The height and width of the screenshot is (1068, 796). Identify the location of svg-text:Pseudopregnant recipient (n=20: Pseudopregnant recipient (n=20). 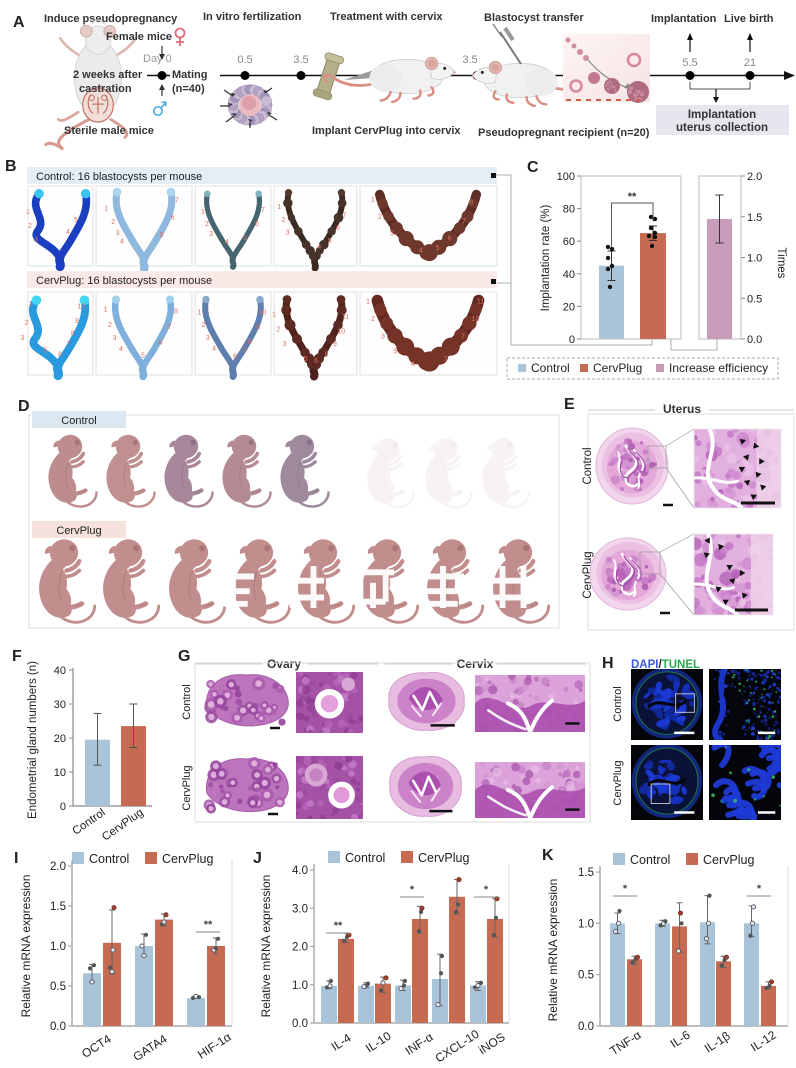
(564, 133).